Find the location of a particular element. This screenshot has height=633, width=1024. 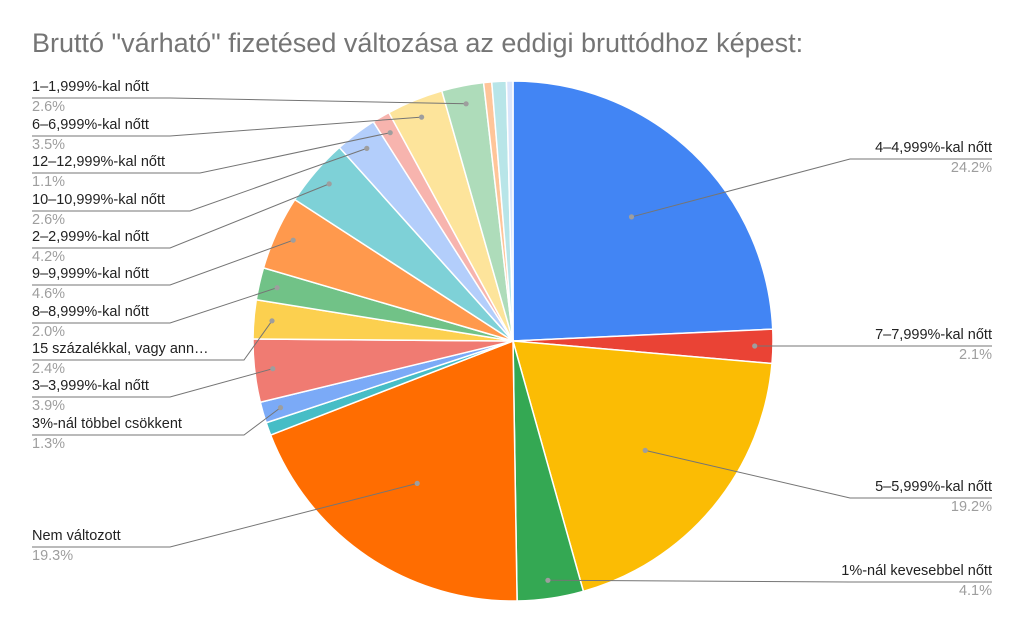

slice-percent-label: 4.6% is located at coordinates (48, 294).